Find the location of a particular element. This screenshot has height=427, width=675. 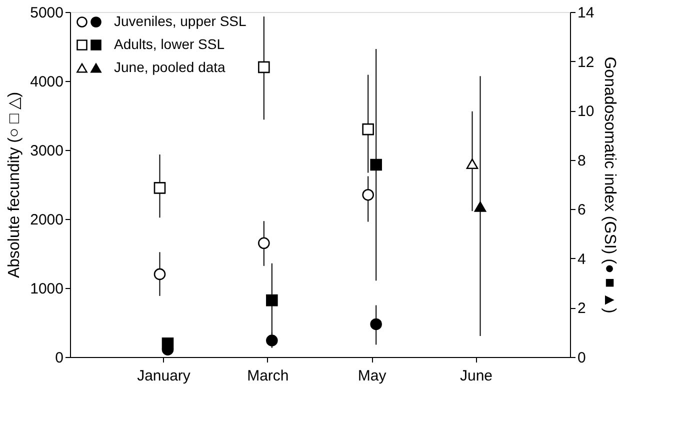

y2-tick-label: 2 is located at coordinates (582, 309).